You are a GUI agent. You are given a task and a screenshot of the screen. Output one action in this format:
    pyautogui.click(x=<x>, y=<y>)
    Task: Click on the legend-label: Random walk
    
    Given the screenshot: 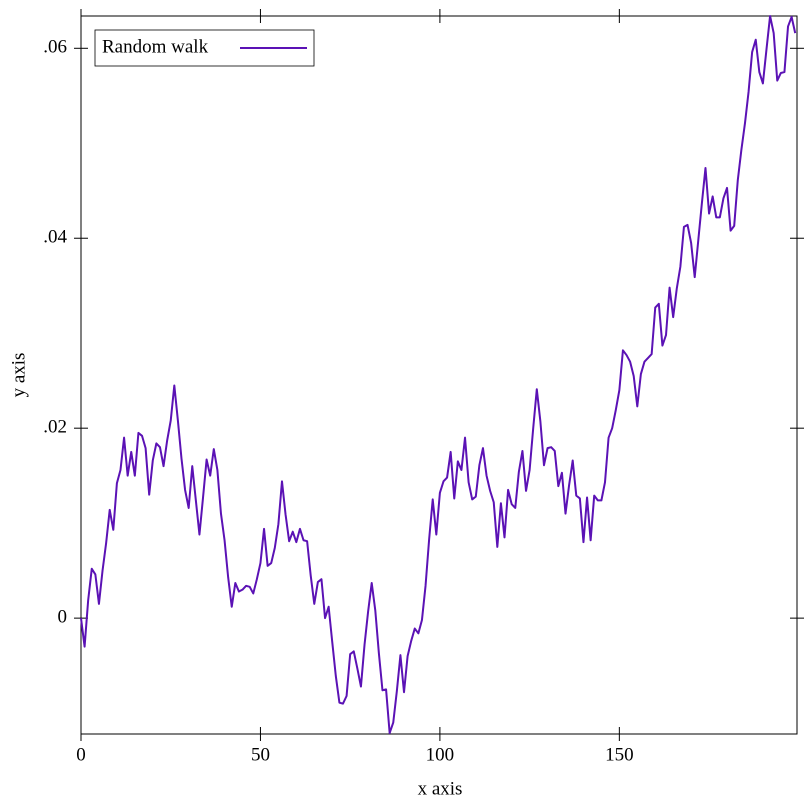 What is the action you would take?
    pyautogui.click(x=155, y=46)
    